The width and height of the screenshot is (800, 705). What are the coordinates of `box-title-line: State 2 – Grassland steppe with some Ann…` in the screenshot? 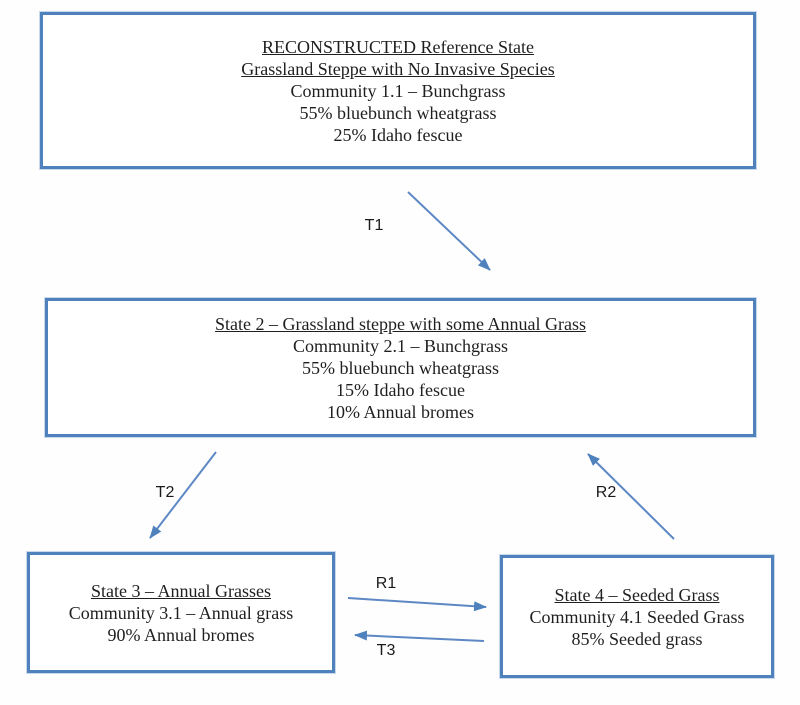 It's located at (400, 323).